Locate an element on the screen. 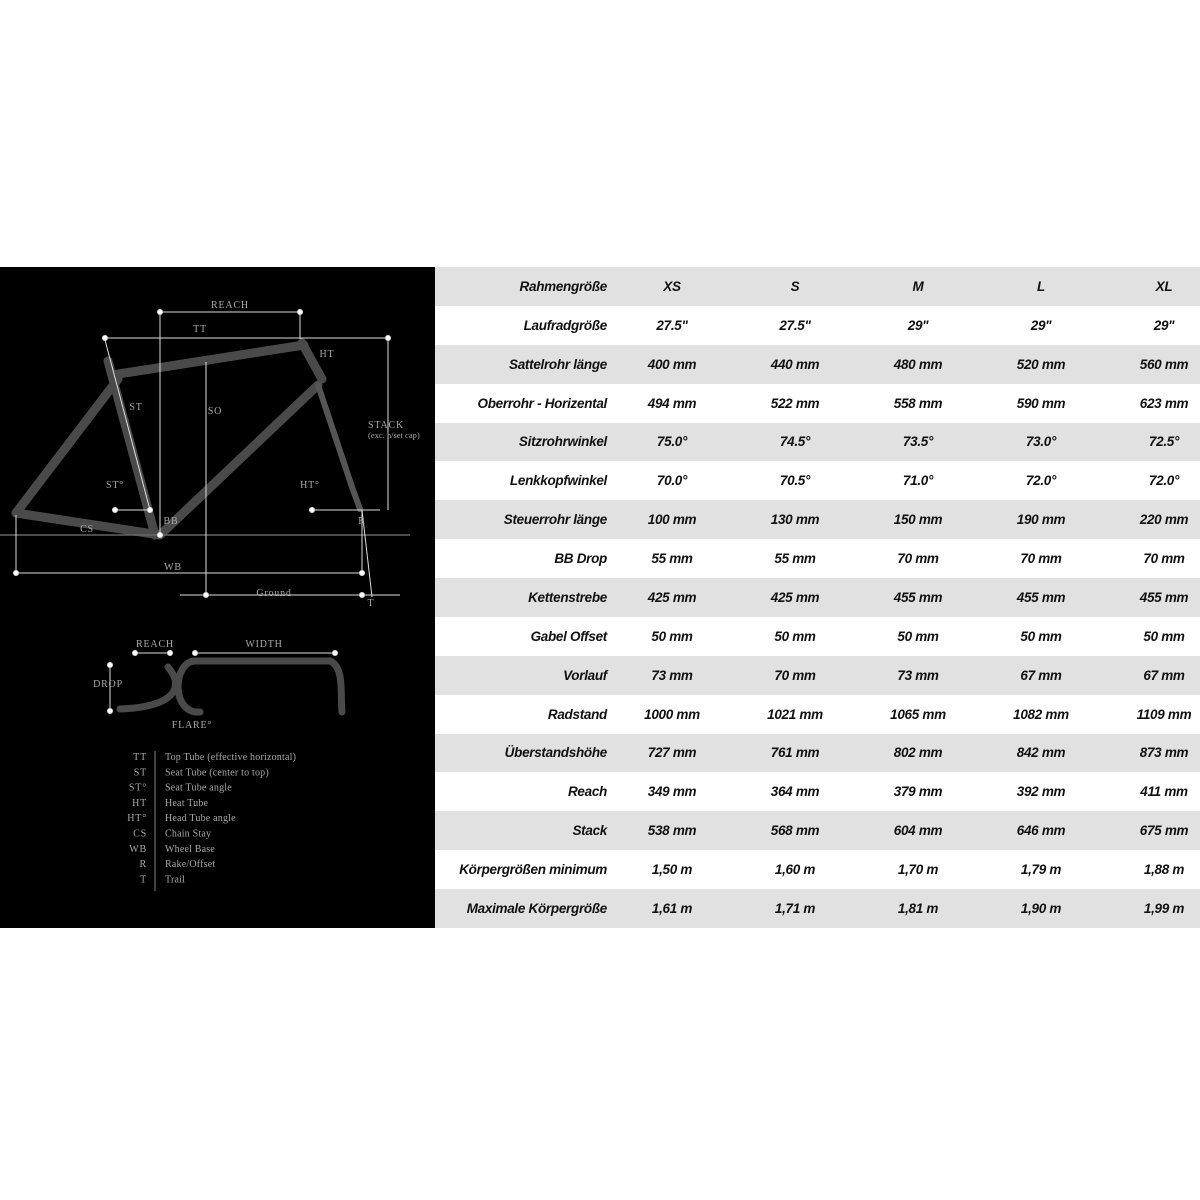 The image size is (1200, 1200). legend-abbr: HT is located at coordinates (139, 803).